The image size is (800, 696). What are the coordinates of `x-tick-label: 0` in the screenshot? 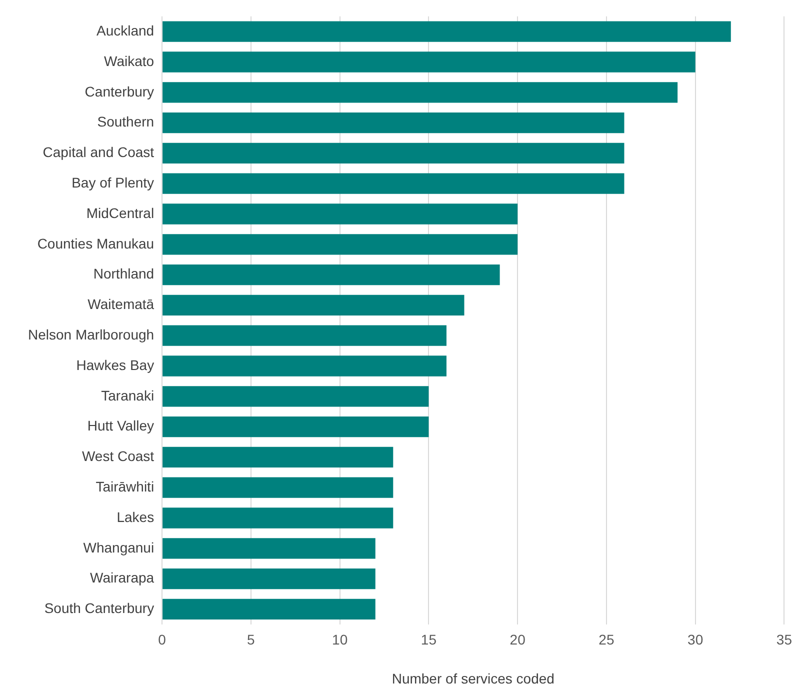 It's located at (162, 640).